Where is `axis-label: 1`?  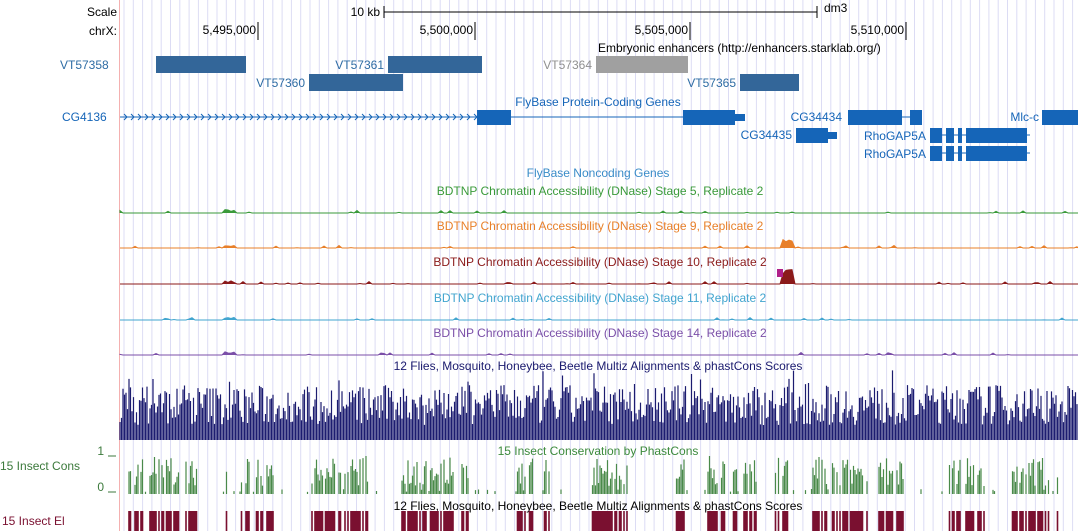
axis-label: 1 is located at coordinates (100, 451).